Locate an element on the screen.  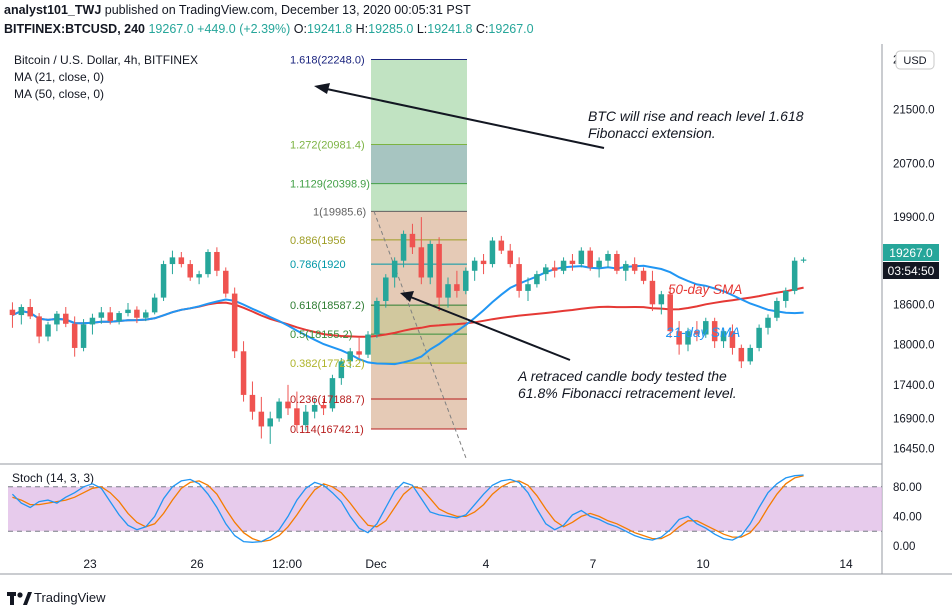
time-tick-label: 12:00 is located at coordinates (287, 564).